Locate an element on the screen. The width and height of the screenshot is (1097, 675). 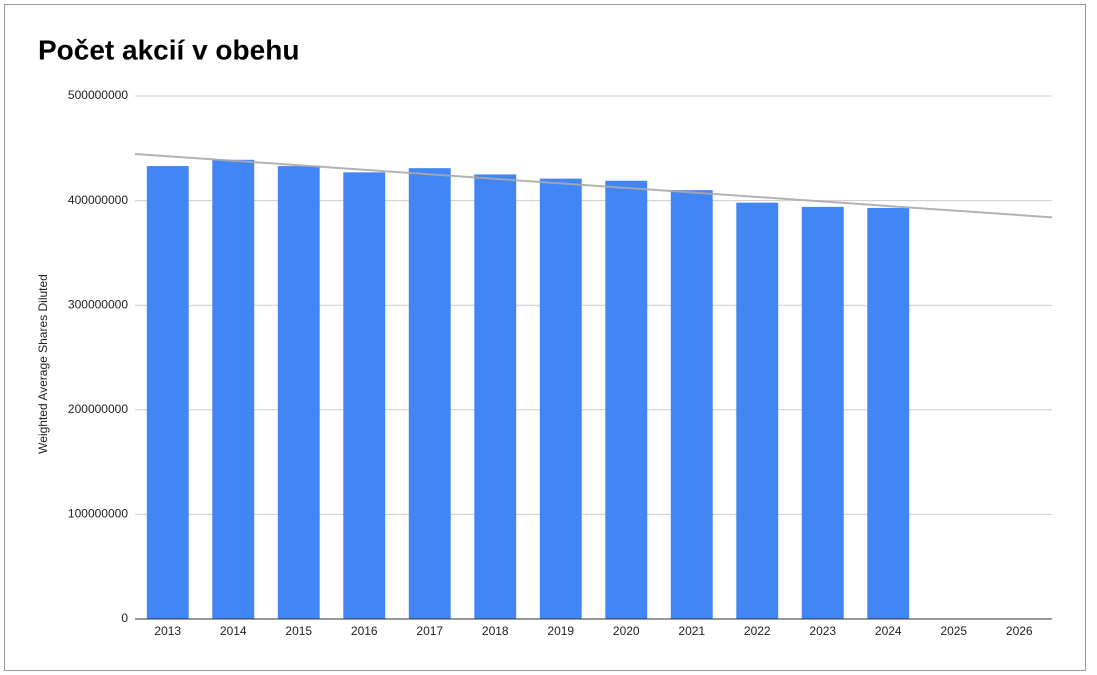
x-tick-label: 2014 is located at coordinates (233, 631).